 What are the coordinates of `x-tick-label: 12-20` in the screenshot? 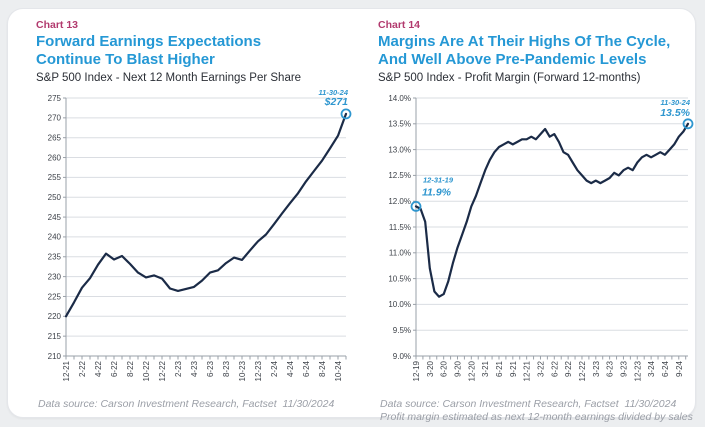 It's located at (471, 370).